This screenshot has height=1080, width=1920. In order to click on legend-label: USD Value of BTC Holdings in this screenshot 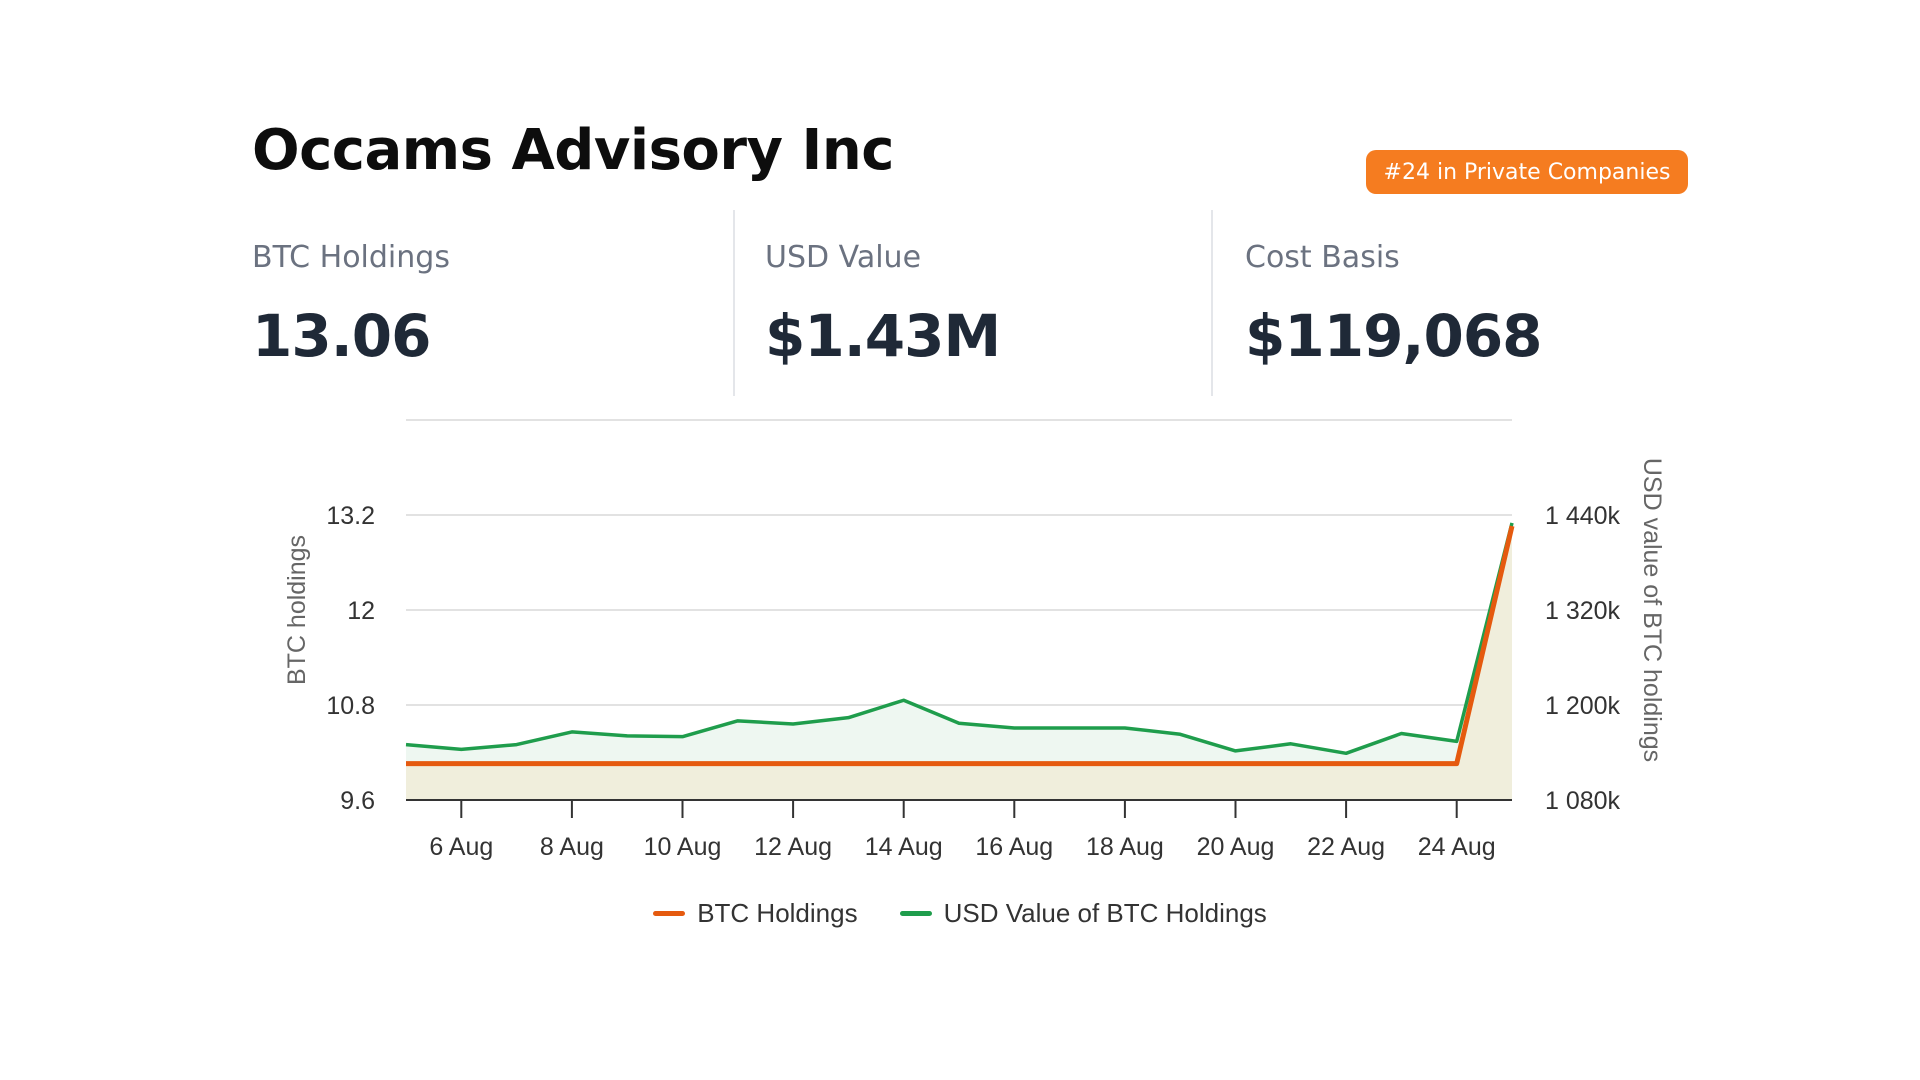, I will do `click(1105, 913)`.